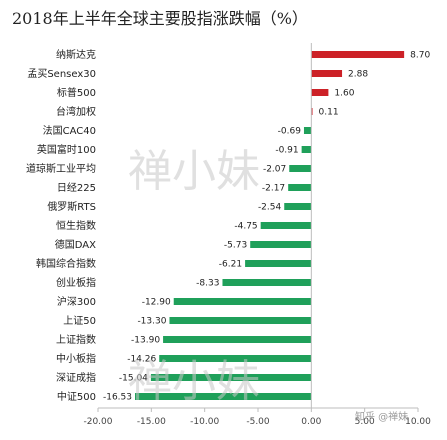 Image resolution: width=447 pixels, height=440 pixels. I want to click on watermark-text-upper: 禅小妹, so click(194, 171).